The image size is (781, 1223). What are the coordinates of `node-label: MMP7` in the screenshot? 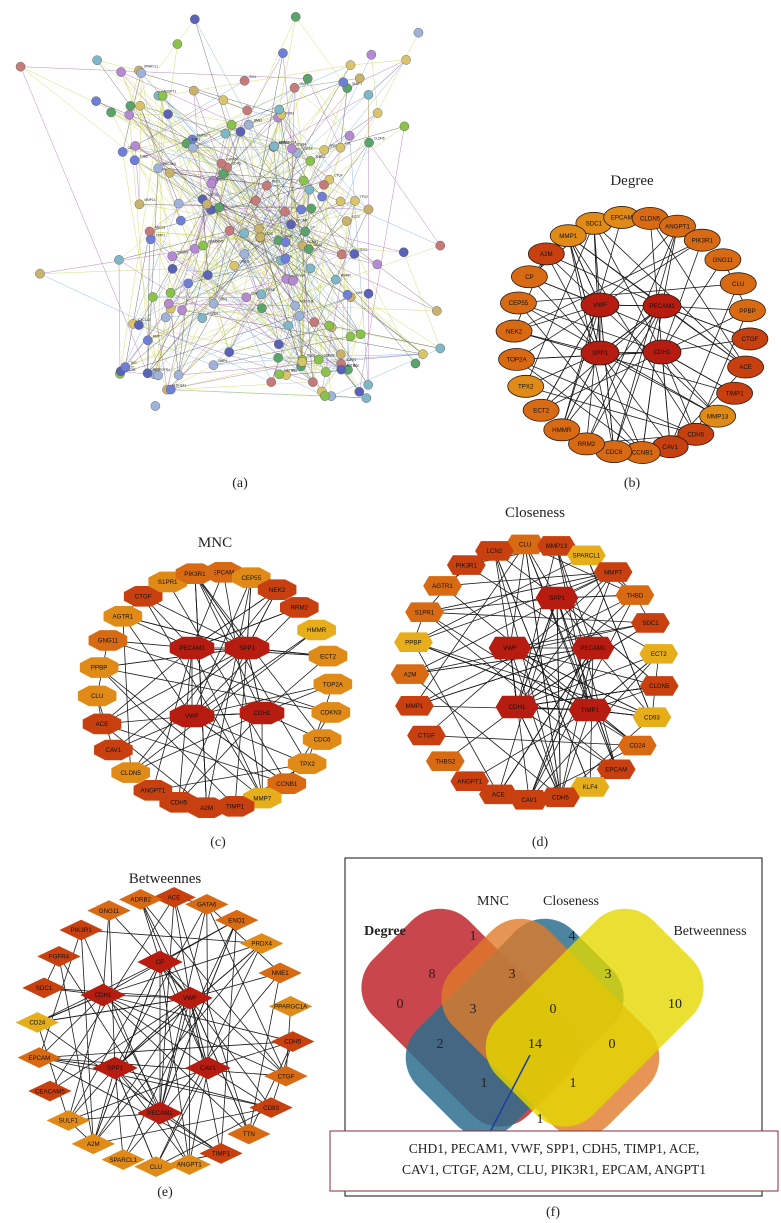 It's located at (613, 572).